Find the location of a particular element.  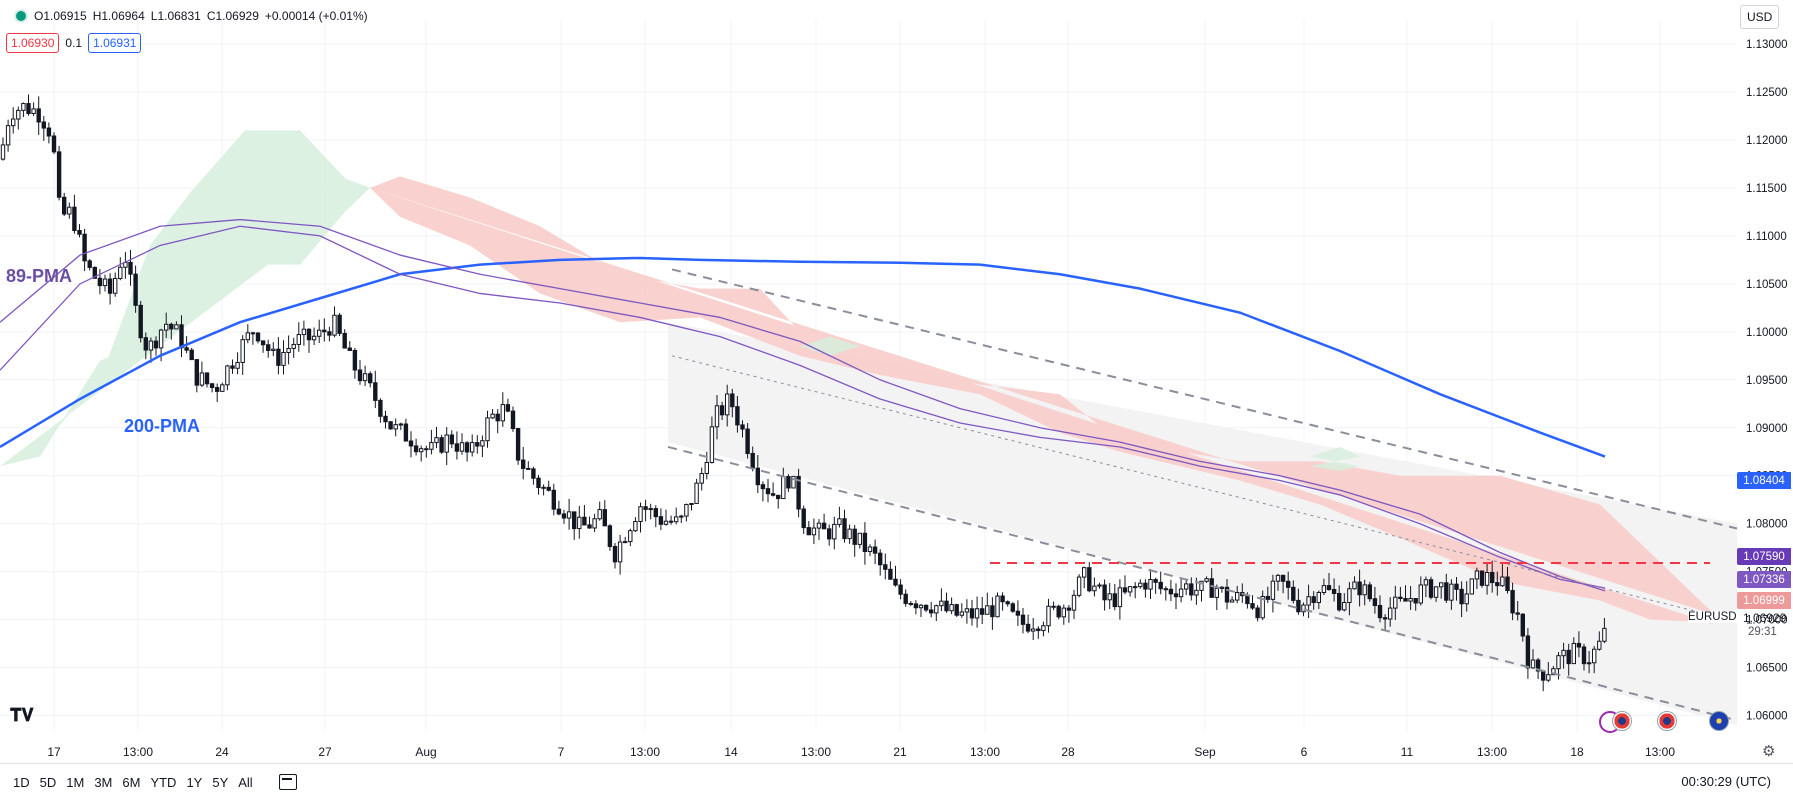

range-1m-button: 1M is located at coordinates (75, 782).